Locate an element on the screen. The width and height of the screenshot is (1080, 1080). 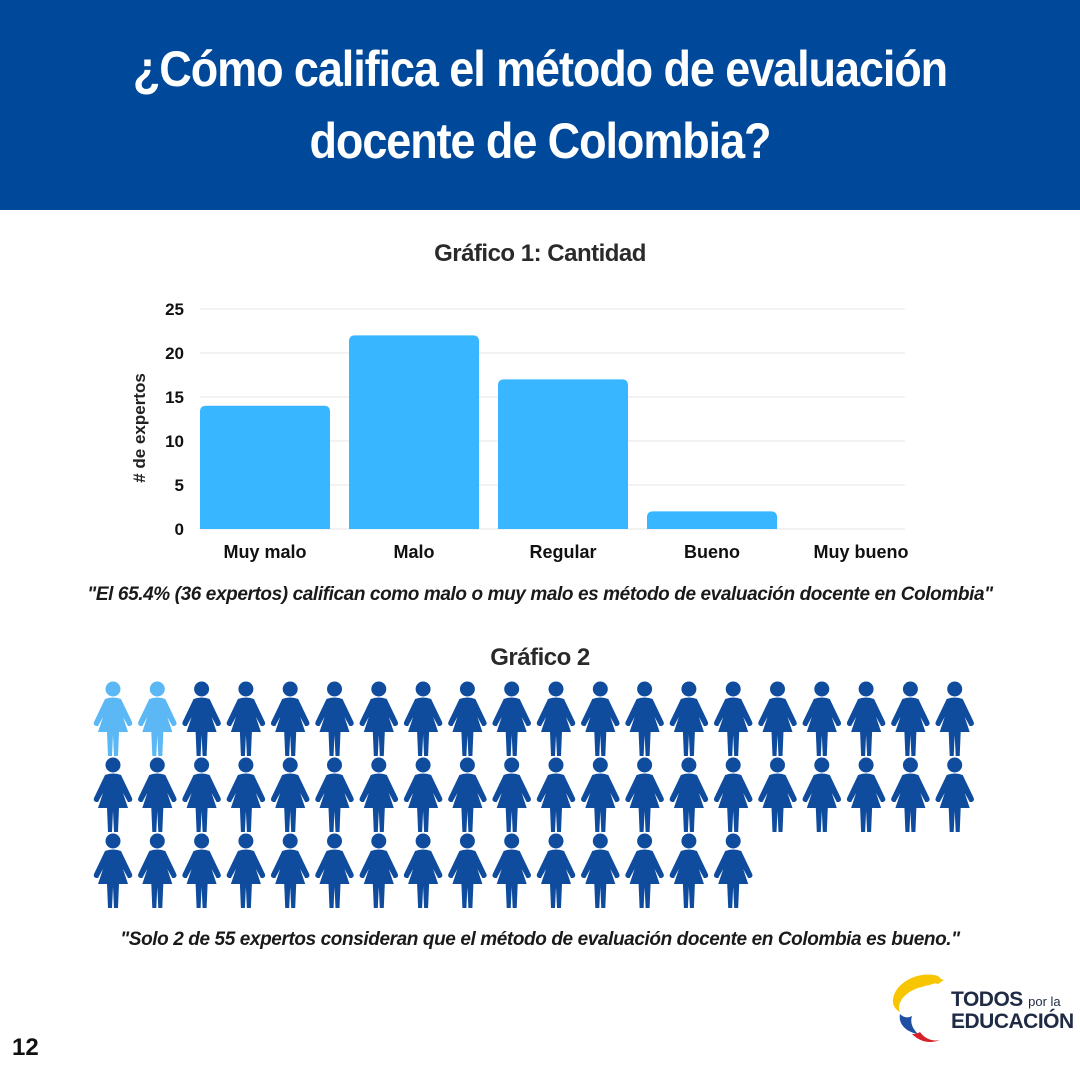
y-tick-label: 25 is located at coordinates (174, 309).